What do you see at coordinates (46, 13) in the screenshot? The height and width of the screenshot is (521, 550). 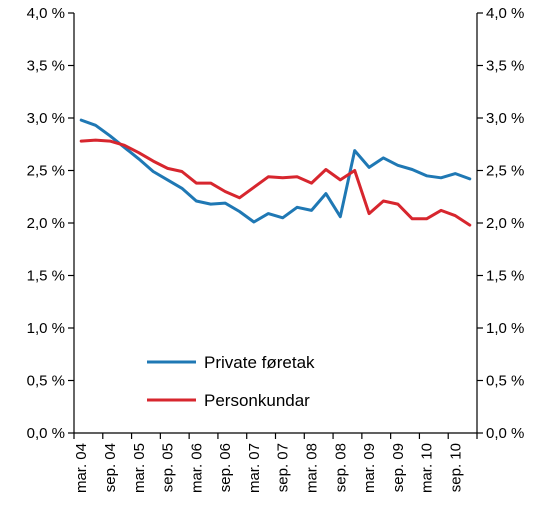 I see `y-tick-label-left: 4,0 %` at bounding box center [46, 13].